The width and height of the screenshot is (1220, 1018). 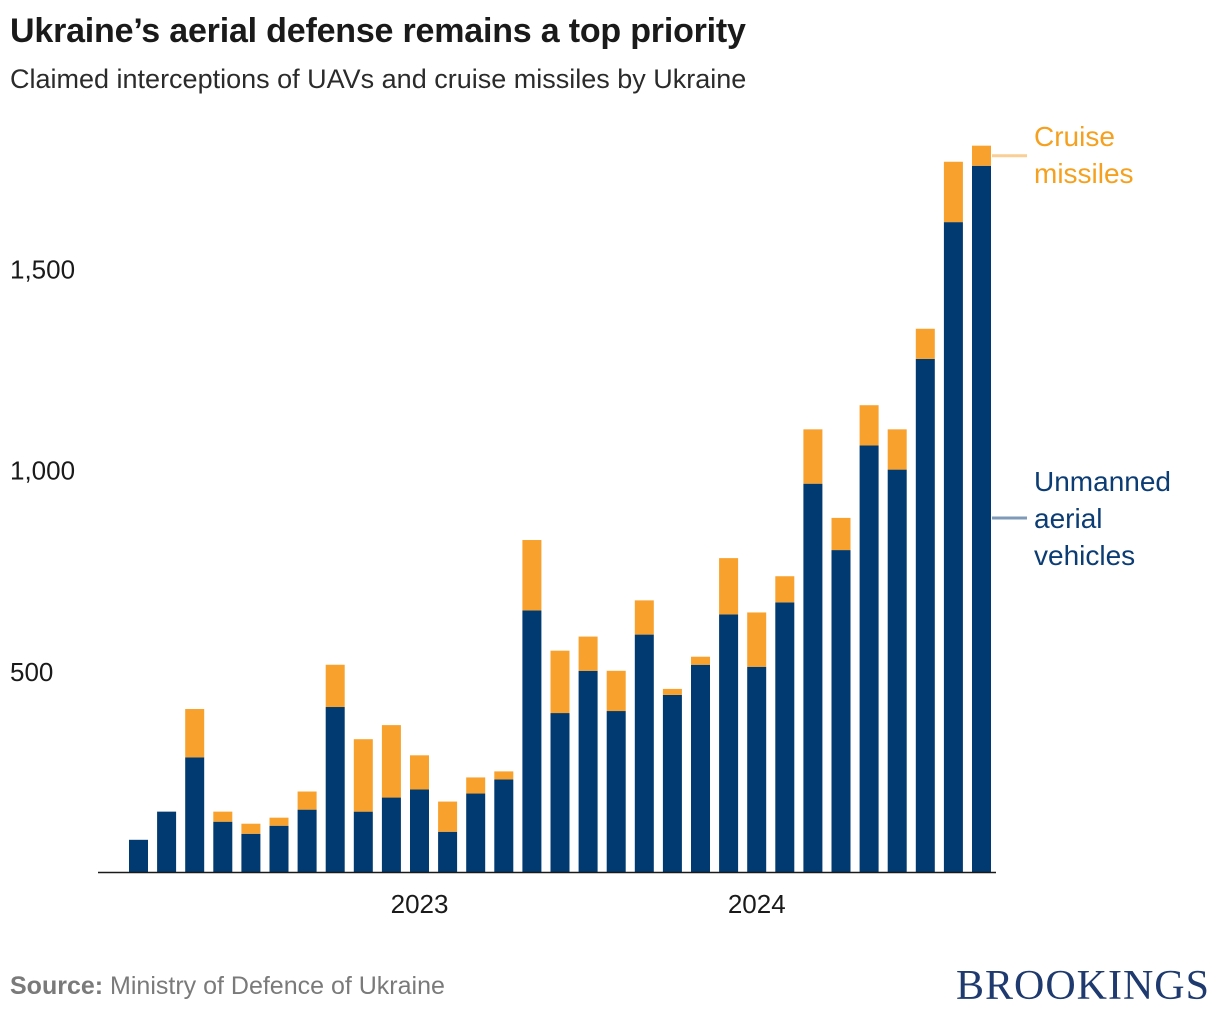 I want to click on legend-label-cruise-missiles: Cruise missiles, so click(x=1084, y=155).